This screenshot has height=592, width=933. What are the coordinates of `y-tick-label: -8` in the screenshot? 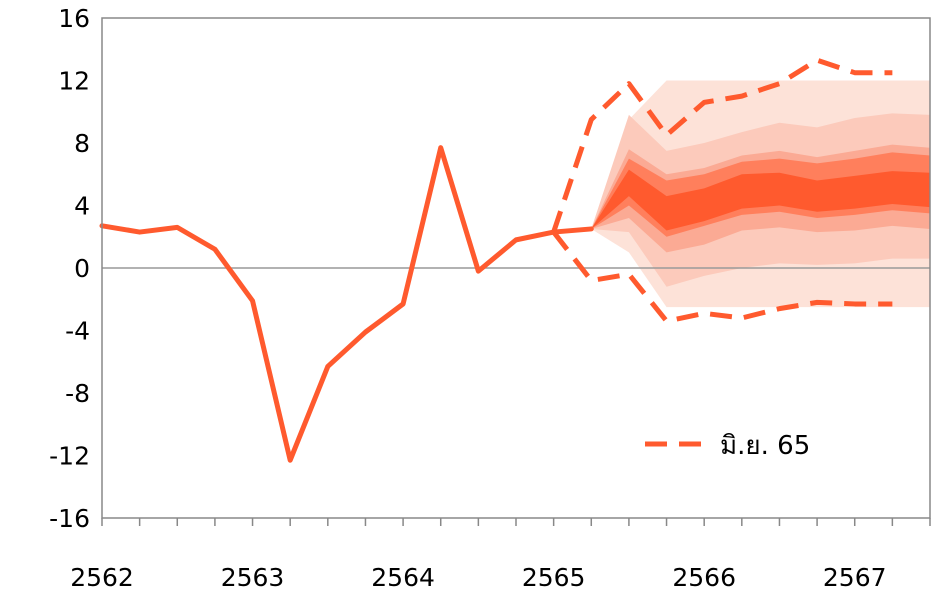 It's located at (77, 393).